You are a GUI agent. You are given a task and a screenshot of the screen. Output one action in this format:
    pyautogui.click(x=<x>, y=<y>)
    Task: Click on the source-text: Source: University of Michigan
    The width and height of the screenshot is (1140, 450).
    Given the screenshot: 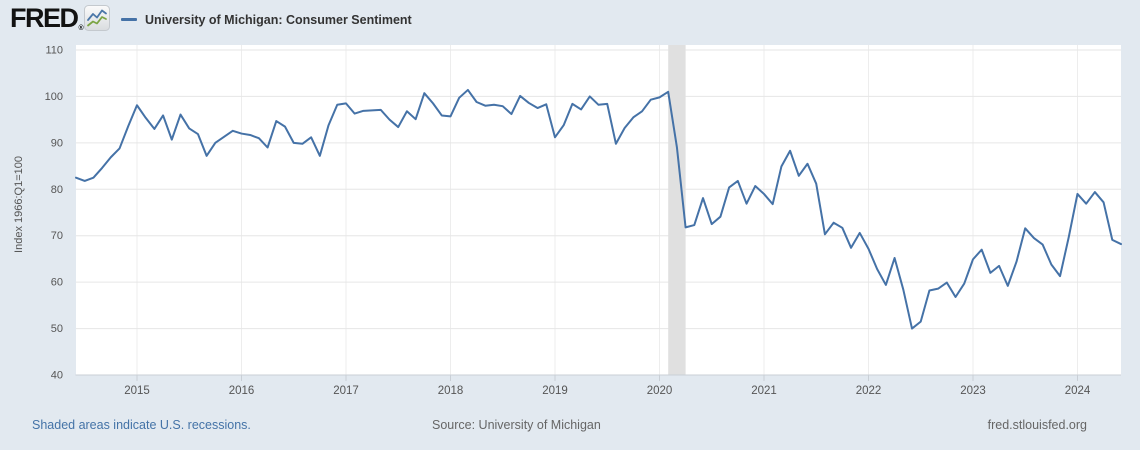 What is the action you would take?
    pyautogui.click(x=516, y=425)
    